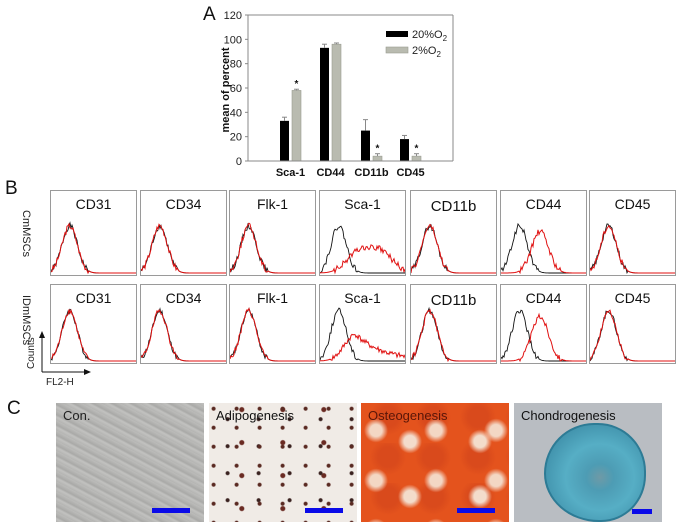 The image size is (685, 529). Describe the element at coordinates (430, 36) in the screenshot. I see `legend-label: 20%O2` at that location.